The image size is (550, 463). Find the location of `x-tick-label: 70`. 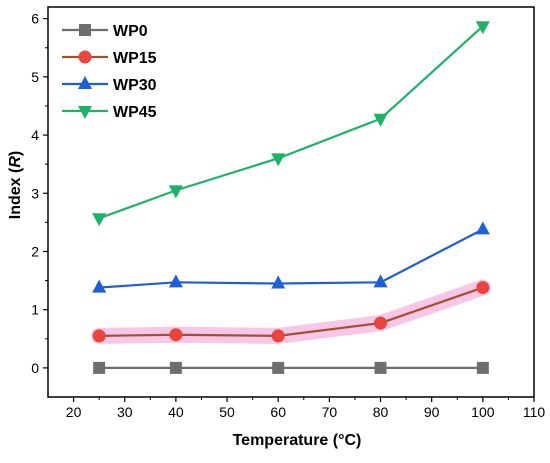

x-tick-label: 70 is located at coordinates (330, 412).